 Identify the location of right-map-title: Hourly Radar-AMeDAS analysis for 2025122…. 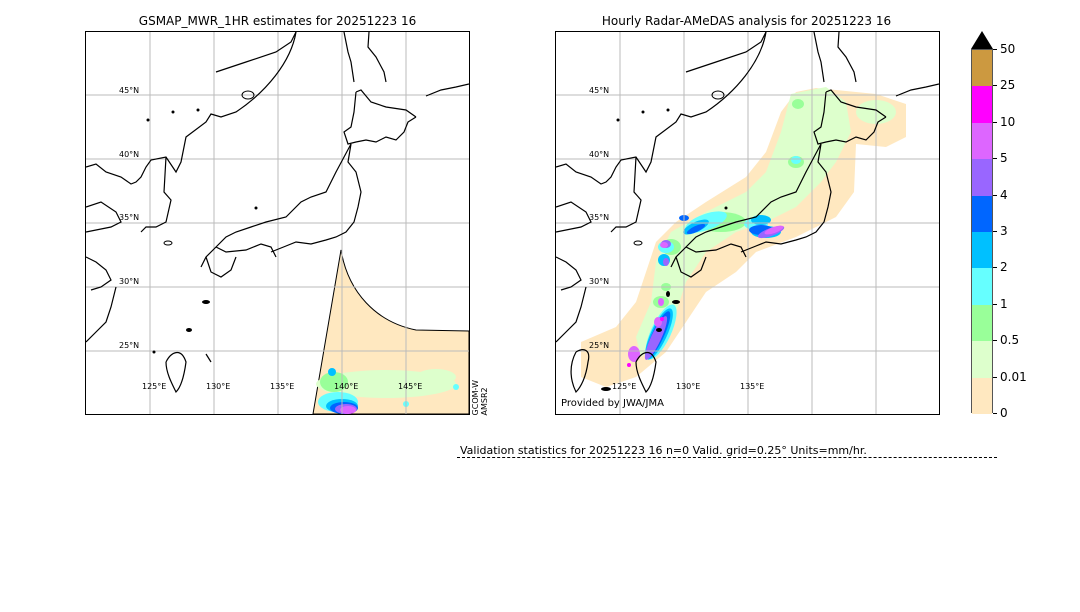
(746, 21).